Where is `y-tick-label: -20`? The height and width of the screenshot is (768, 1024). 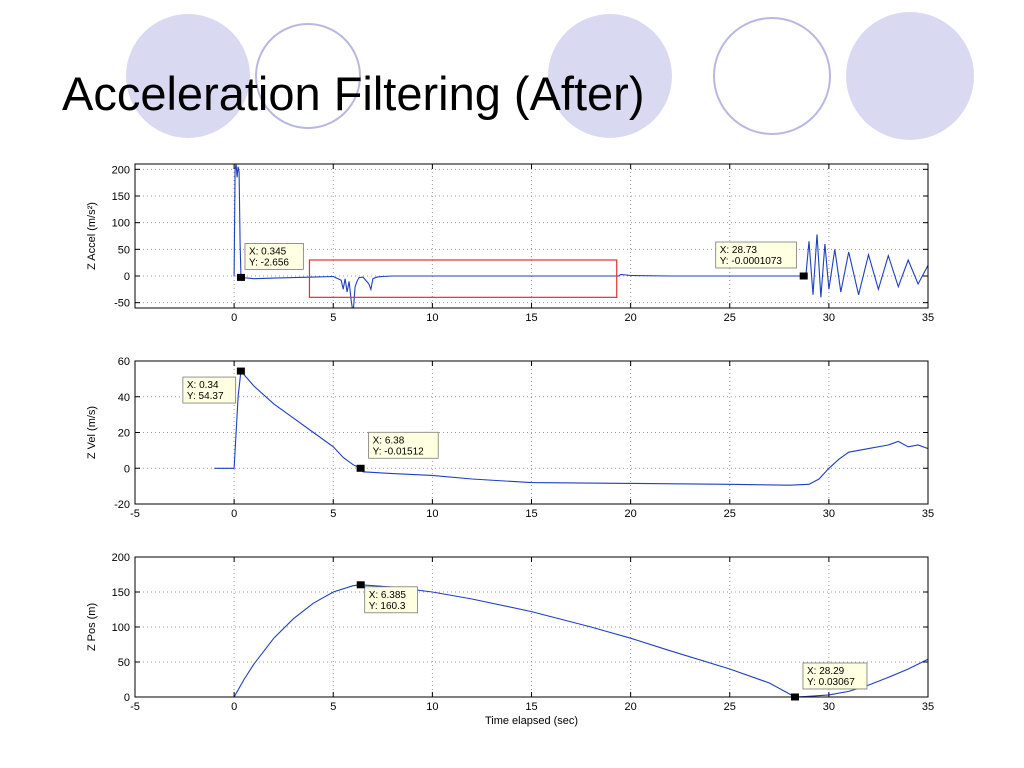
y-tick-label: -20 is located at coordinates (122, 505).